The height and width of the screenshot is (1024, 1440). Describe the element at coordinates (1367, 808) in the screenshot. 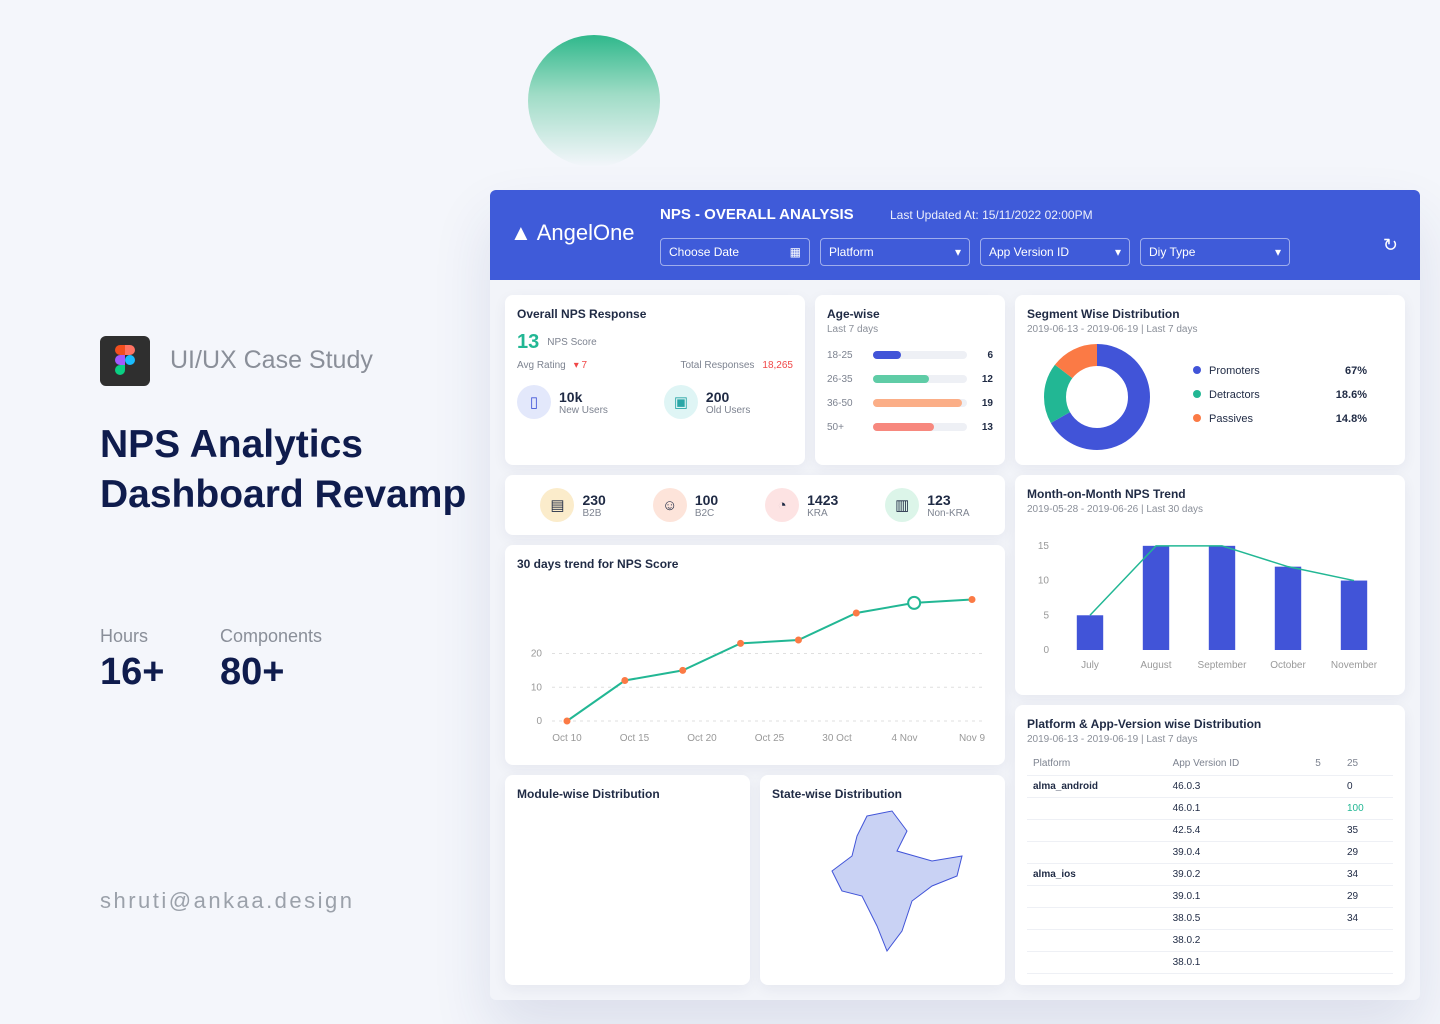

I see `table-cell: 100` at that location.